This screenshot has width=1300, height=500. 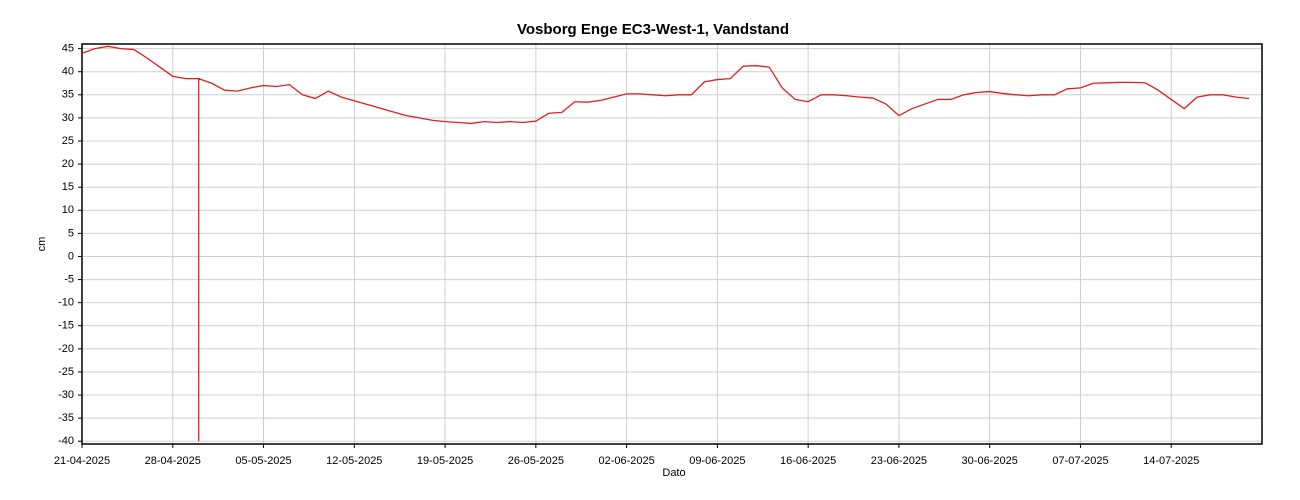 What do you see at coordinates (990, 461) in the screenshot?
I see `x-tick-label: 30-06-2025` at bounding box center [990, 461].